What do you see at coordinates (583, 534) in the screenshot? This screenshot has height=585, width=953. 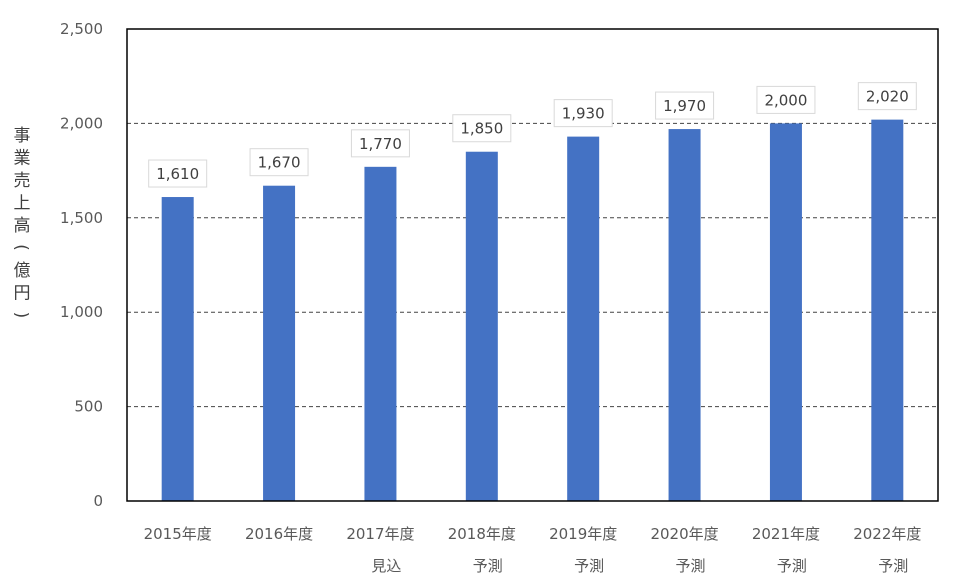 I see `x-tick-label: 2019年度` at bounding box center [583, 534].